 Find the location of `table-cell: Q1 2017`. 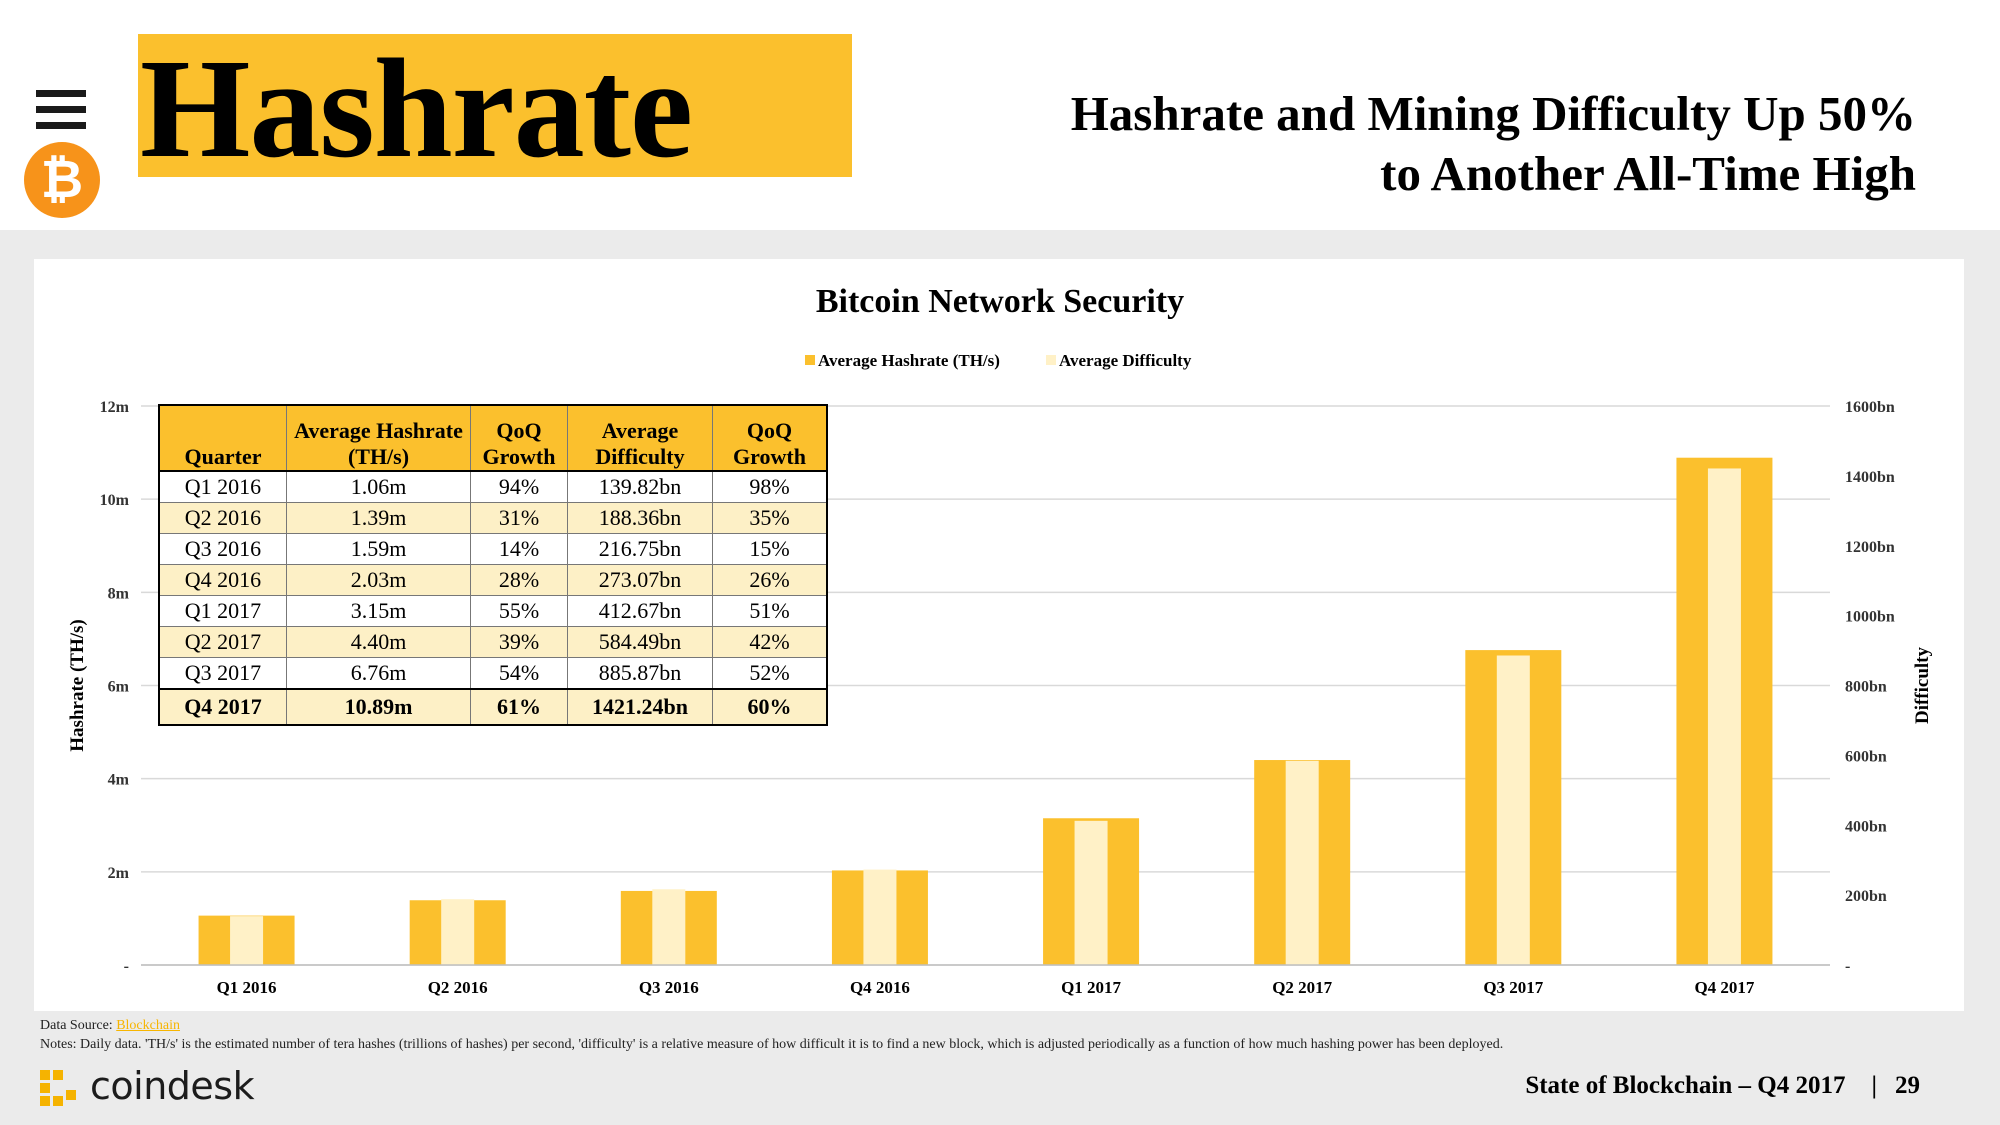

table-cell: Q1 2017 is located at coordinates (222, 611).